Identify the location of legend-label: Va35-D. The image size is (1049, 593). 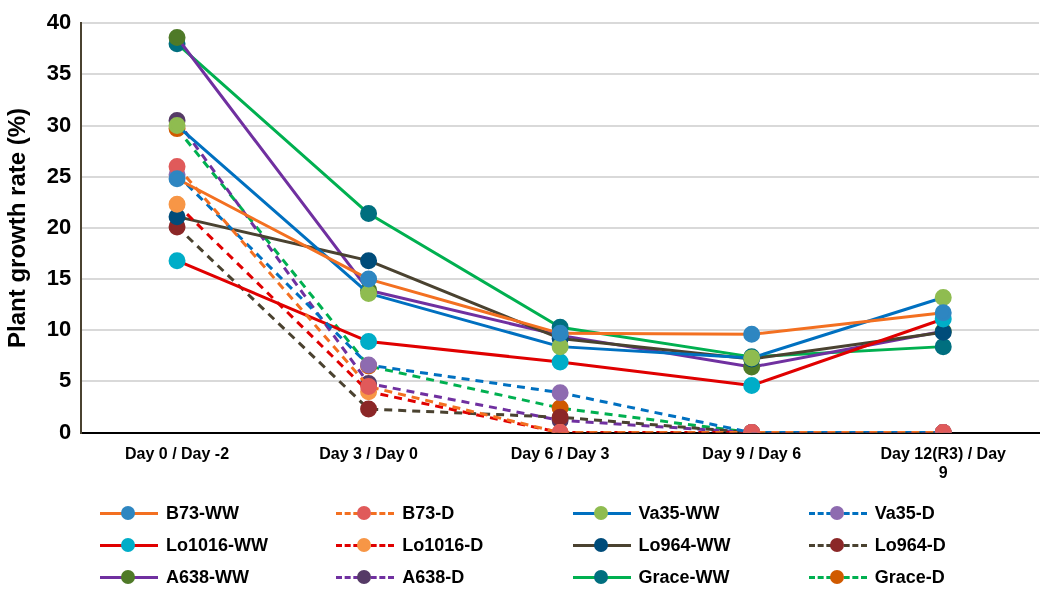
(904, 513).